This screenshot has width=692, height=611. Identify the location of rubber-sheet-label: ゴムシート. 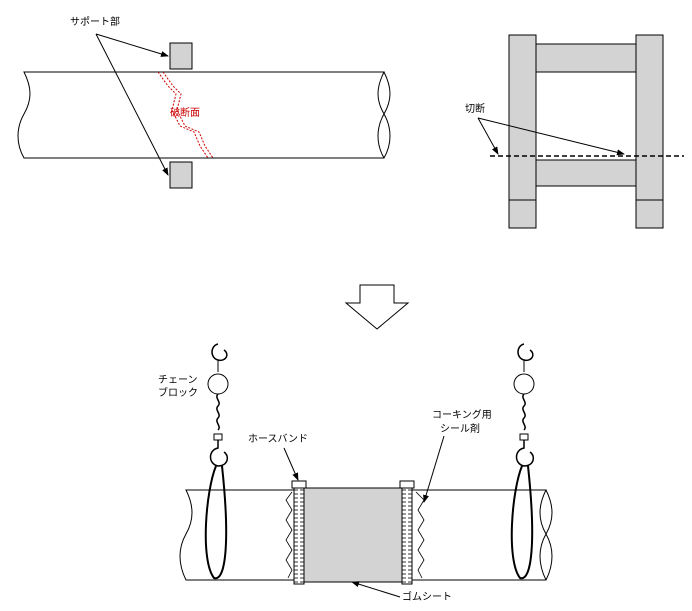
(427, 596).